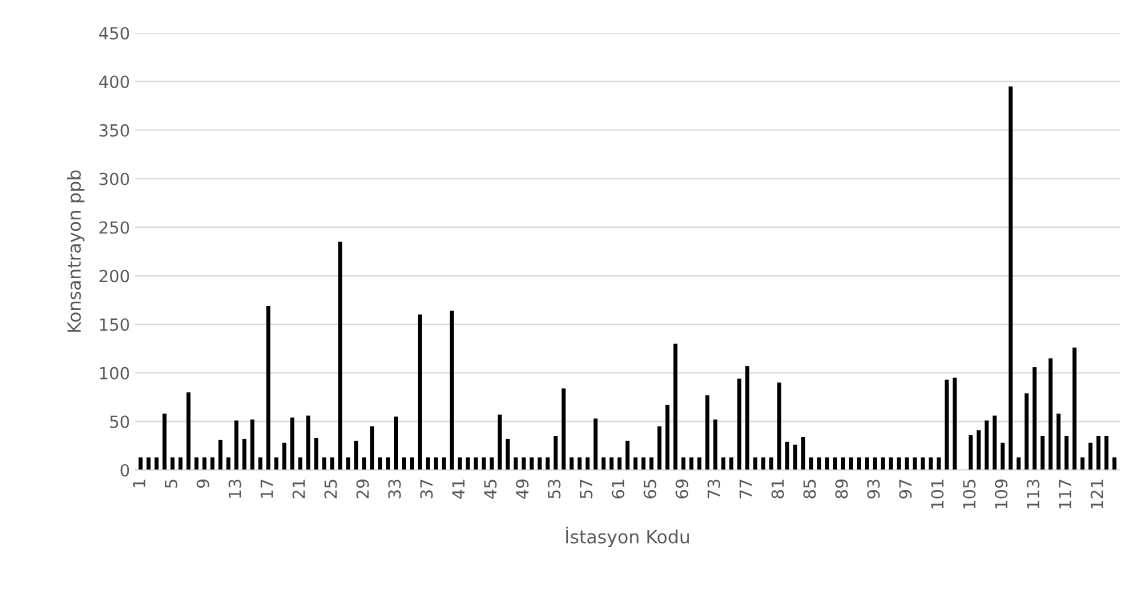  Describe the element at coordinates (114, 179) in the screenshot. I see `y-tick-label: 300` at that location.